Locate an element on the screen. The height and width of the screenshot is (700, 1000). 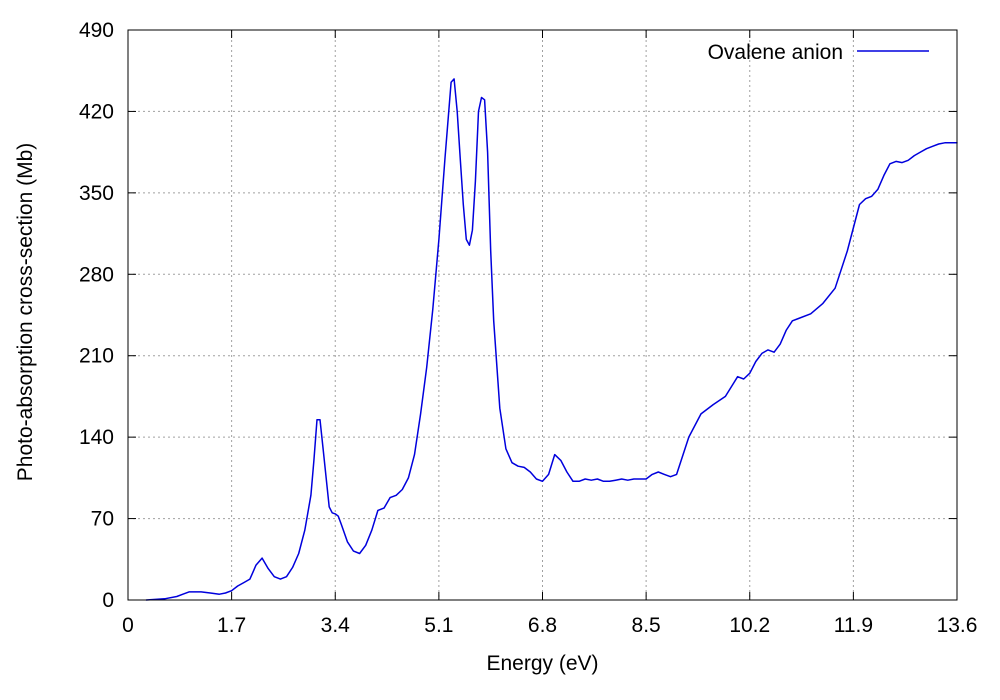
y-tick-label: 70 is located at coordinates (102, 519).